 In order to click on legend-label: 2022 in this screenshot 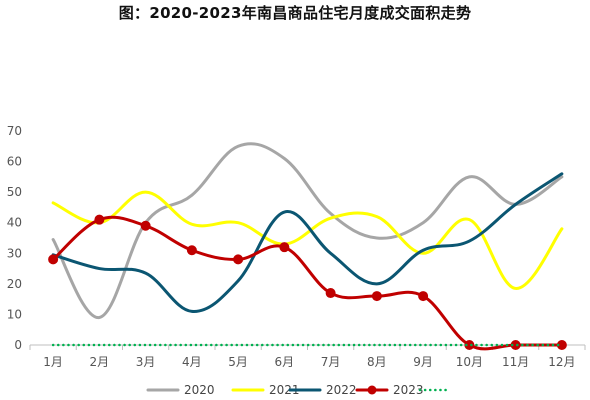, I will do `click(341, 390)`.